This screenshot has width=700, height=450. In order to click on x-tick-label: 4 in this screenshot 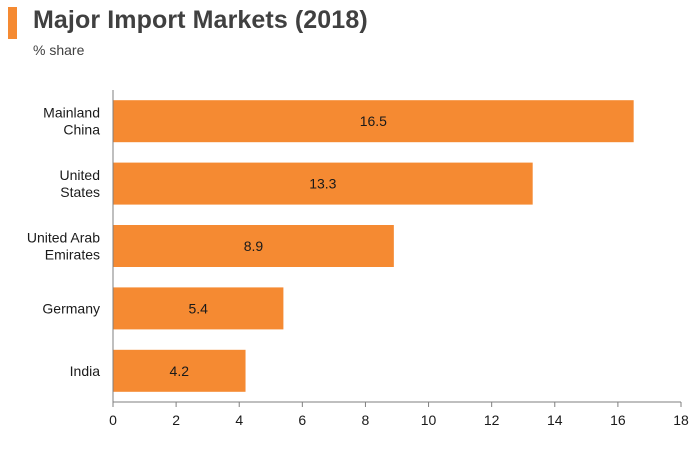, I will do `click(239, 420)`.